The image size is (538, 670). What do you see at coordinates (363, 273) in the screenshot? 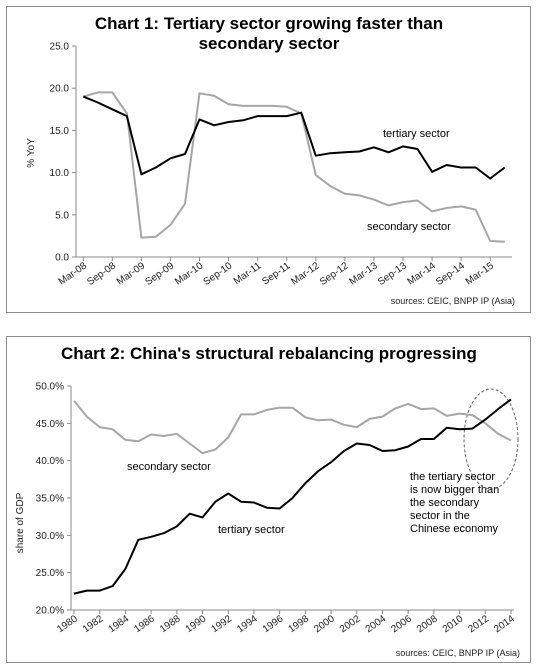
I see `chart-1-x-tick-label: Mar-13` at bounding box center [363, 273].